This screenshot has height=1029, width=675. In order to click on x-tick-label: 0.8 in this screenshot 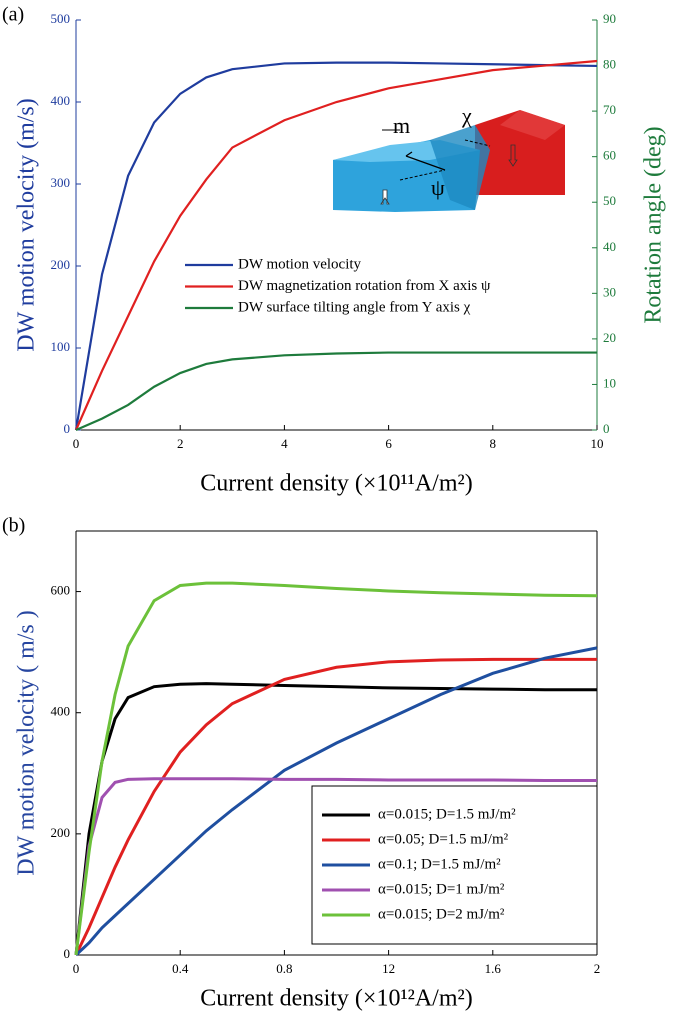, I will do `click(284, 968)`.